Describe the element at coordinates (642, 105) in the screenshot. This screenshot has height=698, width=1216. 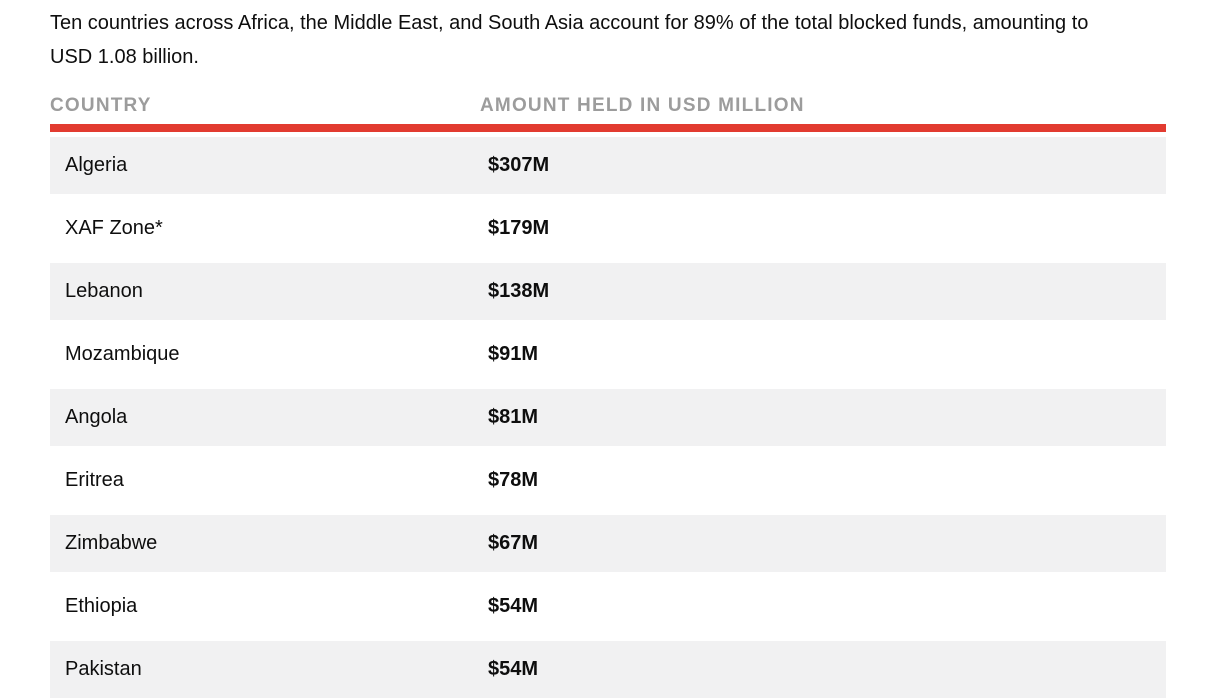
I see `column-header-amount: AMOUNT HELD IN USD MILLION` at that location.